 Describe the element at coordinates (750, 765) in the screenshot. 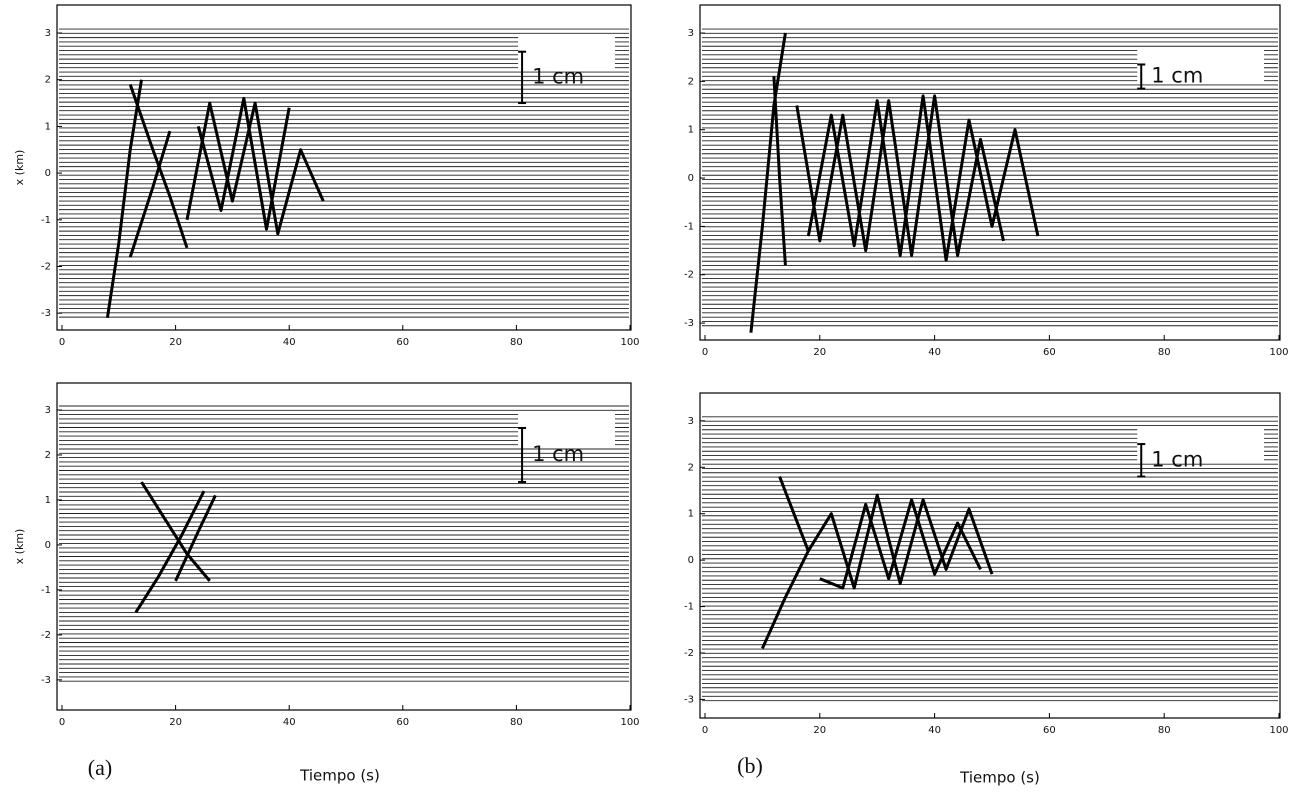

I see `panel-label: (b)` at that location.